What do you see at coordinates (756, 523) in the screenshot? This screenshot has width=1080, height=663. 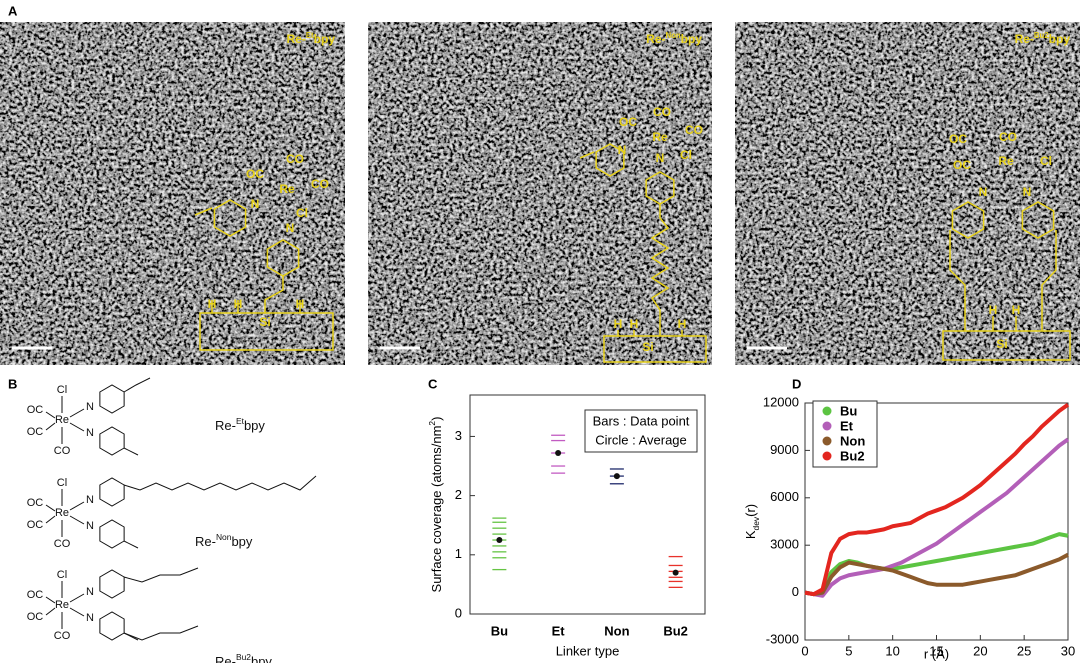 I see `y-axis-label-part: dev` at bounding box center [756, 523].